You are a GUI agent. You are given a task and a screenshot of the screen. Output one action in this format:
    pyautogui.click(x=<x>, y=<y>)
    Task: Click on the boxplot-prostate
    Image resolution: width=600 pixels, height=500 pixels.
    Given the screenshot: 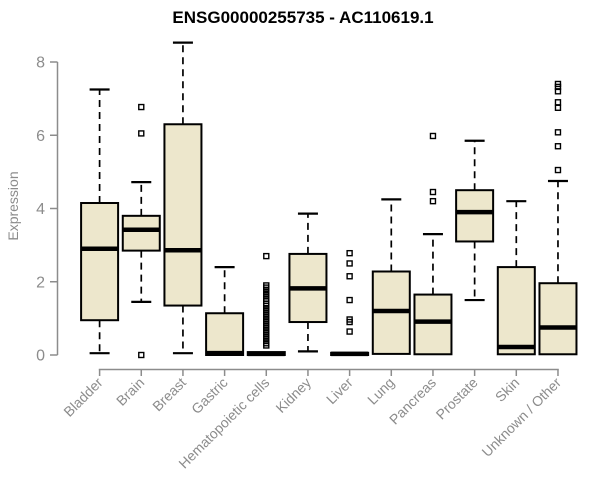 What is the action you would take?
    pyautogui.click(x=475, y=220)
    